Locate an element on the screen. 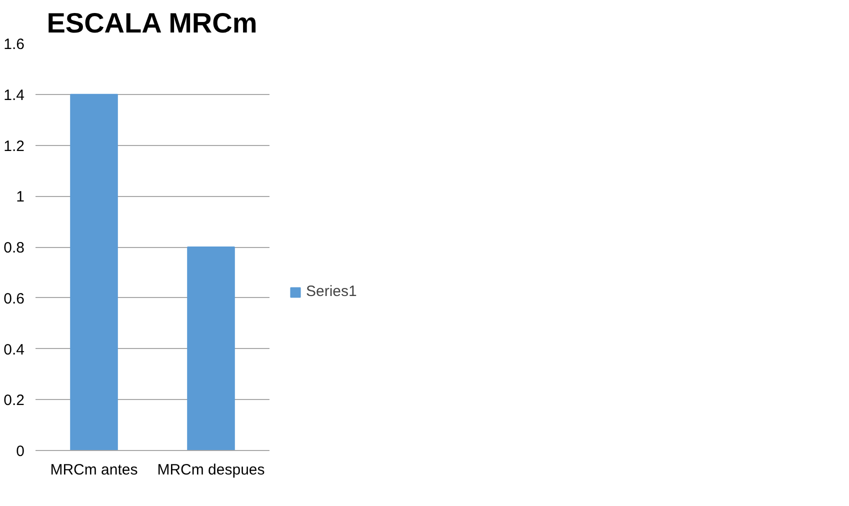 This screenshot has height=506, width=849. y-tick-label: 0.2 is located at coordinates (14, 401).